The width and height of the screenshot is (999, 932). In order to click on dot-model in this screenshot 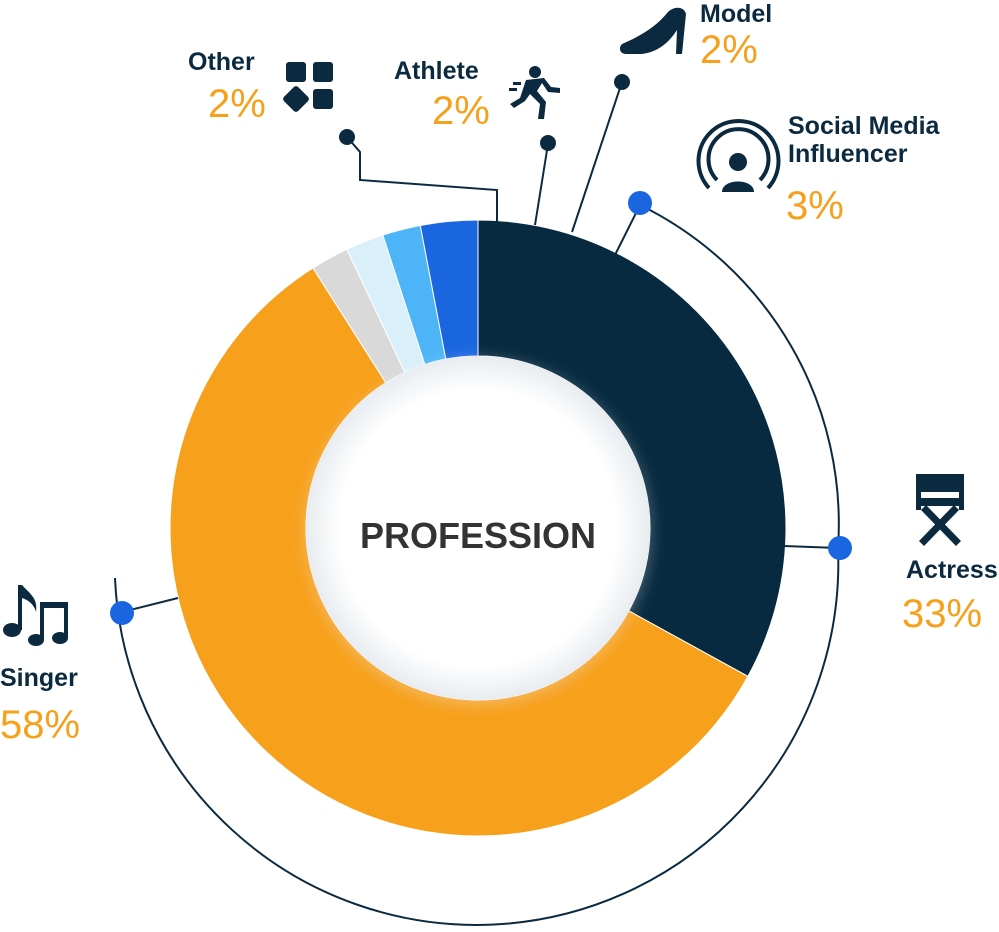, I will do `click(622, 82)`.